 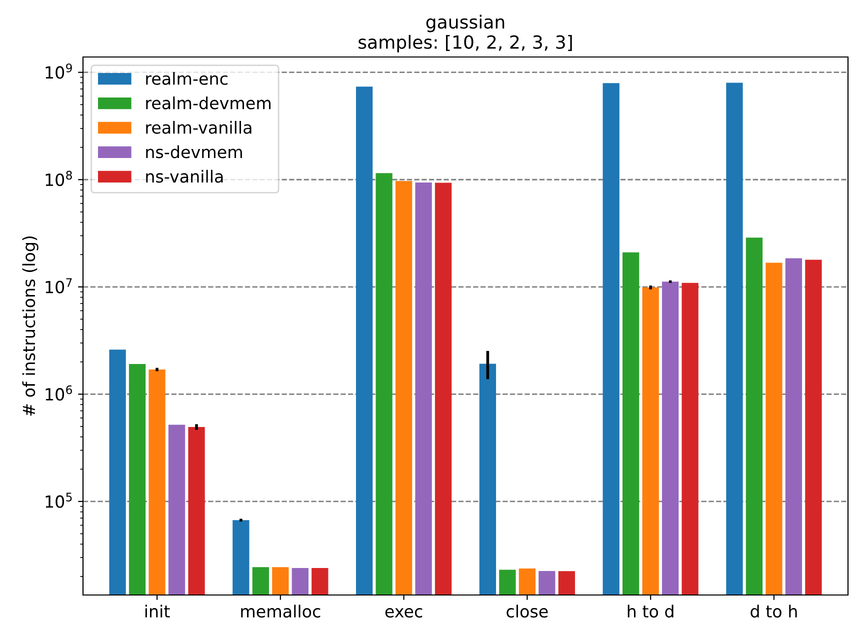 What do you see at coordinates (59, 393) in the screenshot?
I see `y-tick-label: 10$^{6}$` at bounding box center [59, 393].